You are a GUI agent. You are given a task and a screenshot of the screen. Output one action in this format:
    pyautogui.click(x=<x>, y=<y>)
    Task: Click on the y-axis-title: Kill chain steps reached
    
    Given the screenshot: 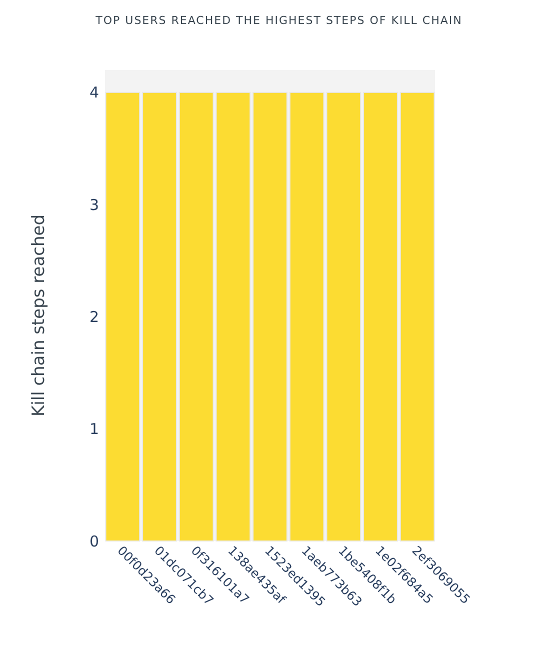 What is the action you would take?
    pyautogui.click(x=39, y=315)
    